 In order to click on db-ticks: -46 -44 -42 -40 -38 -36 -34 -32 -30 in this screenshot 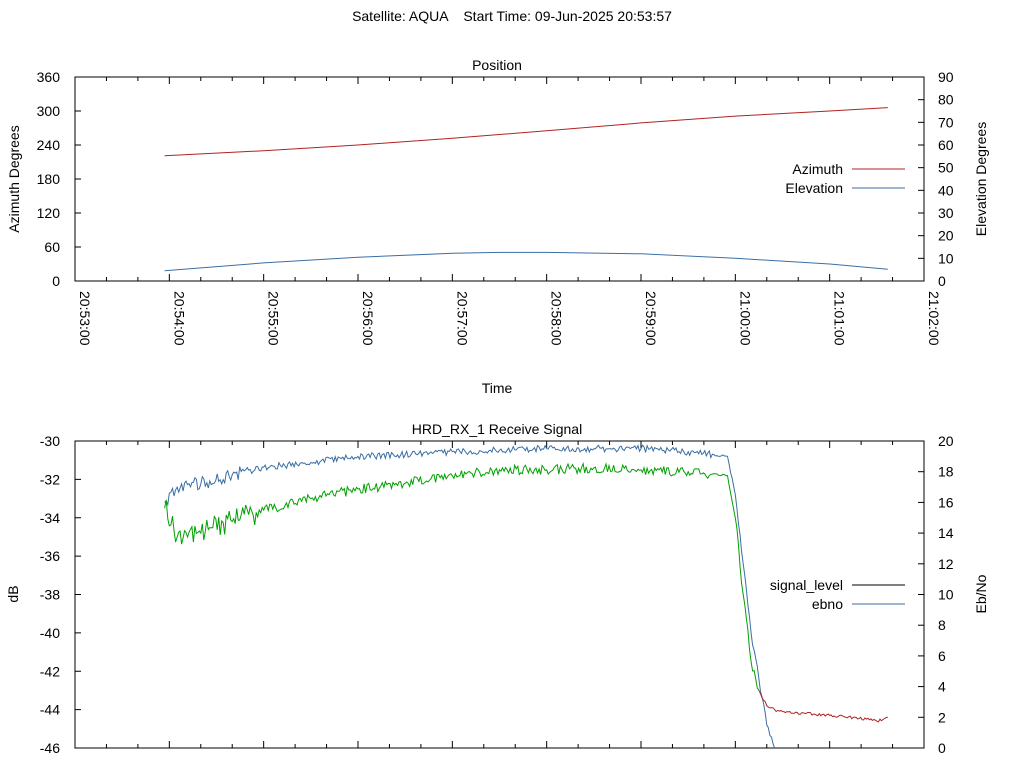, I will do `click(60, 594)`.